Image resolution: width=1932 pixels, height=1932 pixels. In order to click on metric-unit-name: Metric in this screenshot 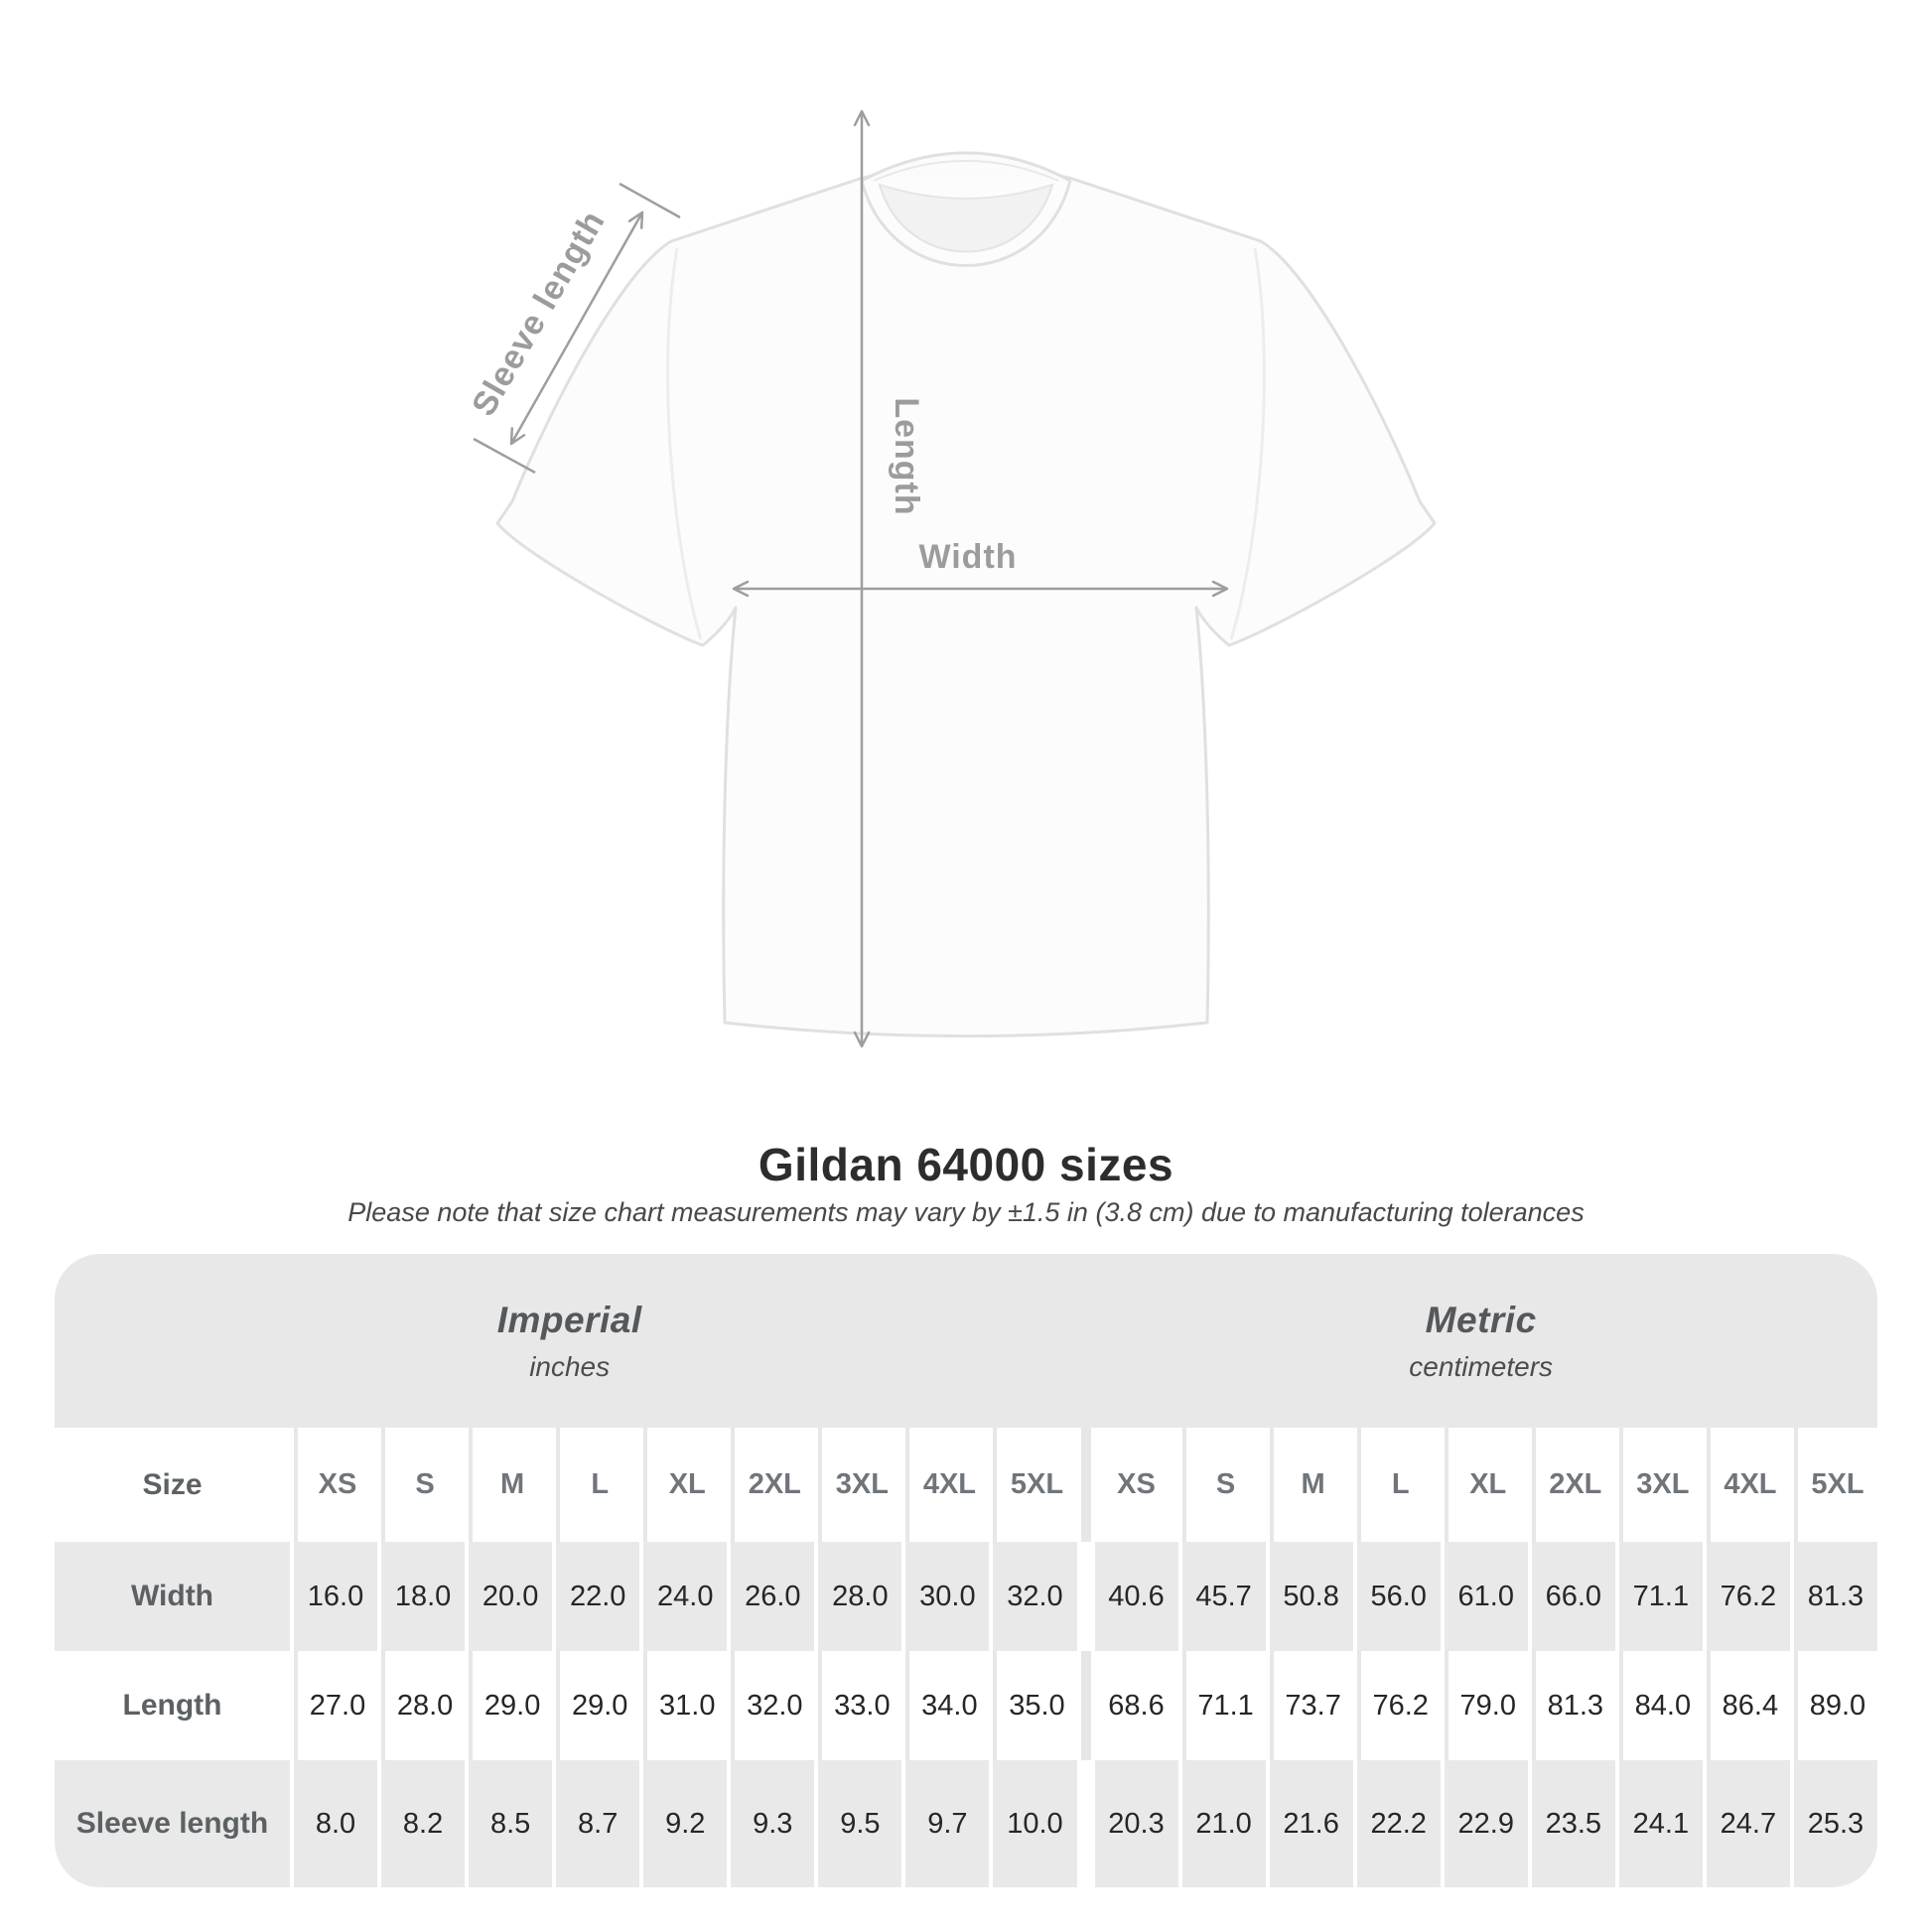, I will do `click(1481, 1319)`.